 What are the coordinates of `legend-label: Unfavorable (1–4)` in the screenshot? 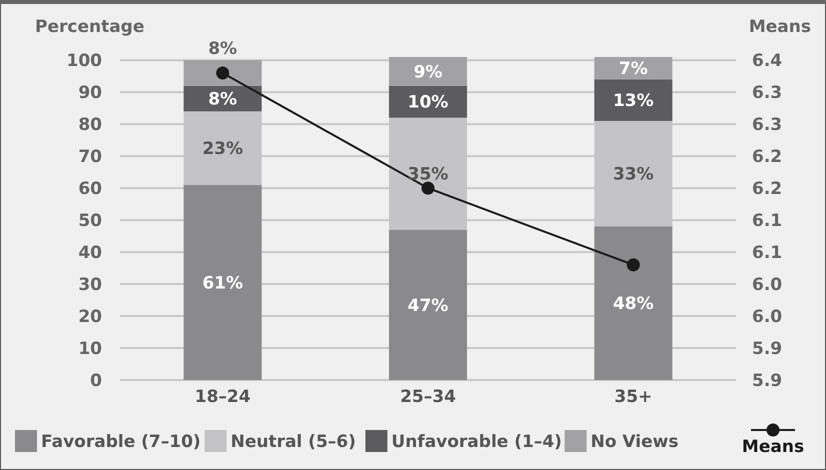 It's located at (476, 442).